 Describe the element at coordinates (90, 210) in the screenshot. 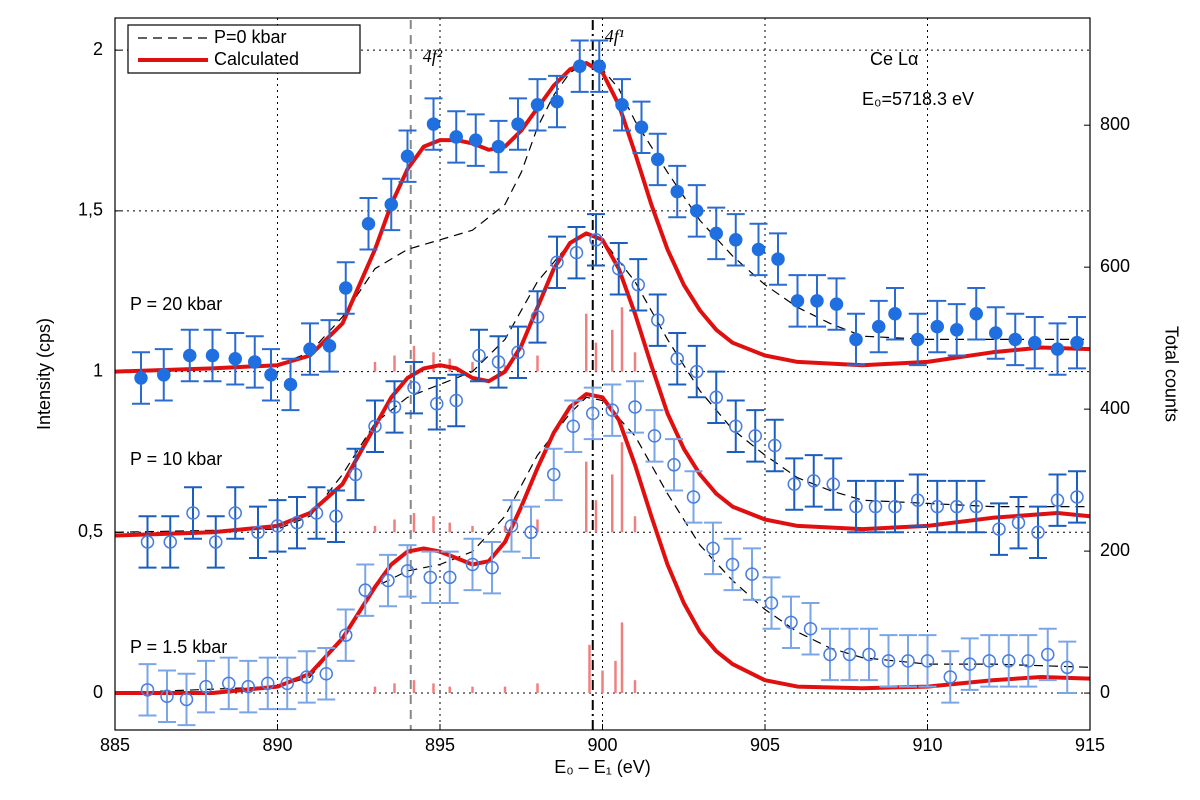

I see `y-tick-label: 1,5` at that location.